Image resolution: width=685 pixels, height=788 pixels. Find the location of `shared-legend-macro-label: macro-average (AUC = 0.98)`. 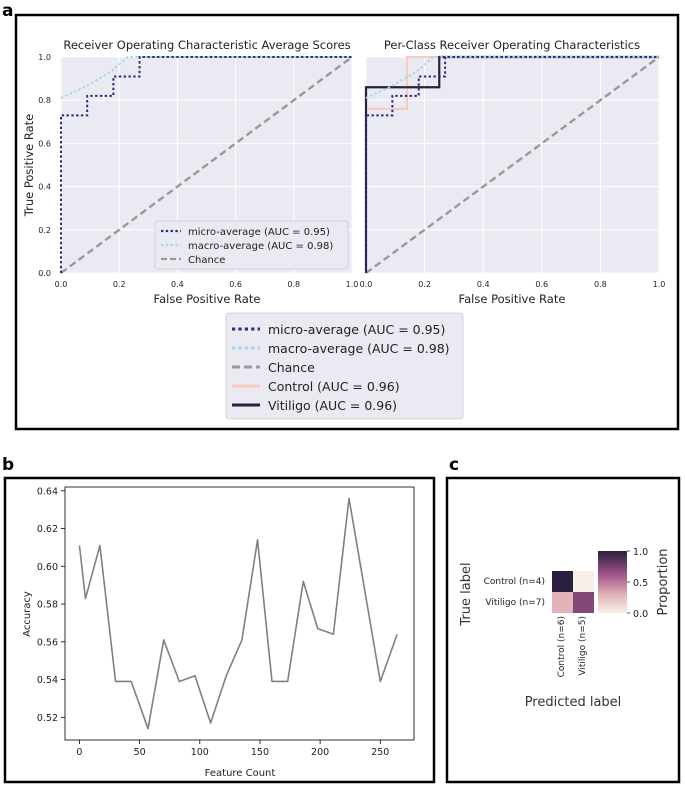

shared-legend-macro-label: macro-average (AUC = 0.98) is located at coordinates (359, 348).